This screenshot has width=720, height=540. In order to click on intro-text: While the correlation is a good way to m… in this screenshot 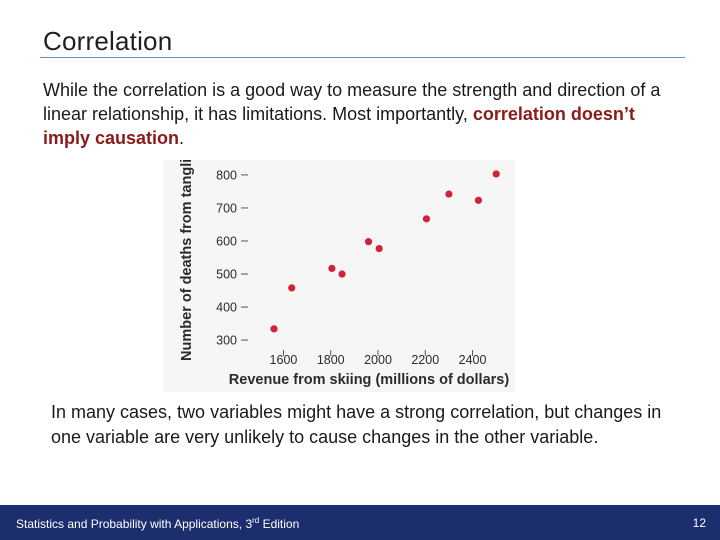, I will do `click(352, 102)`.